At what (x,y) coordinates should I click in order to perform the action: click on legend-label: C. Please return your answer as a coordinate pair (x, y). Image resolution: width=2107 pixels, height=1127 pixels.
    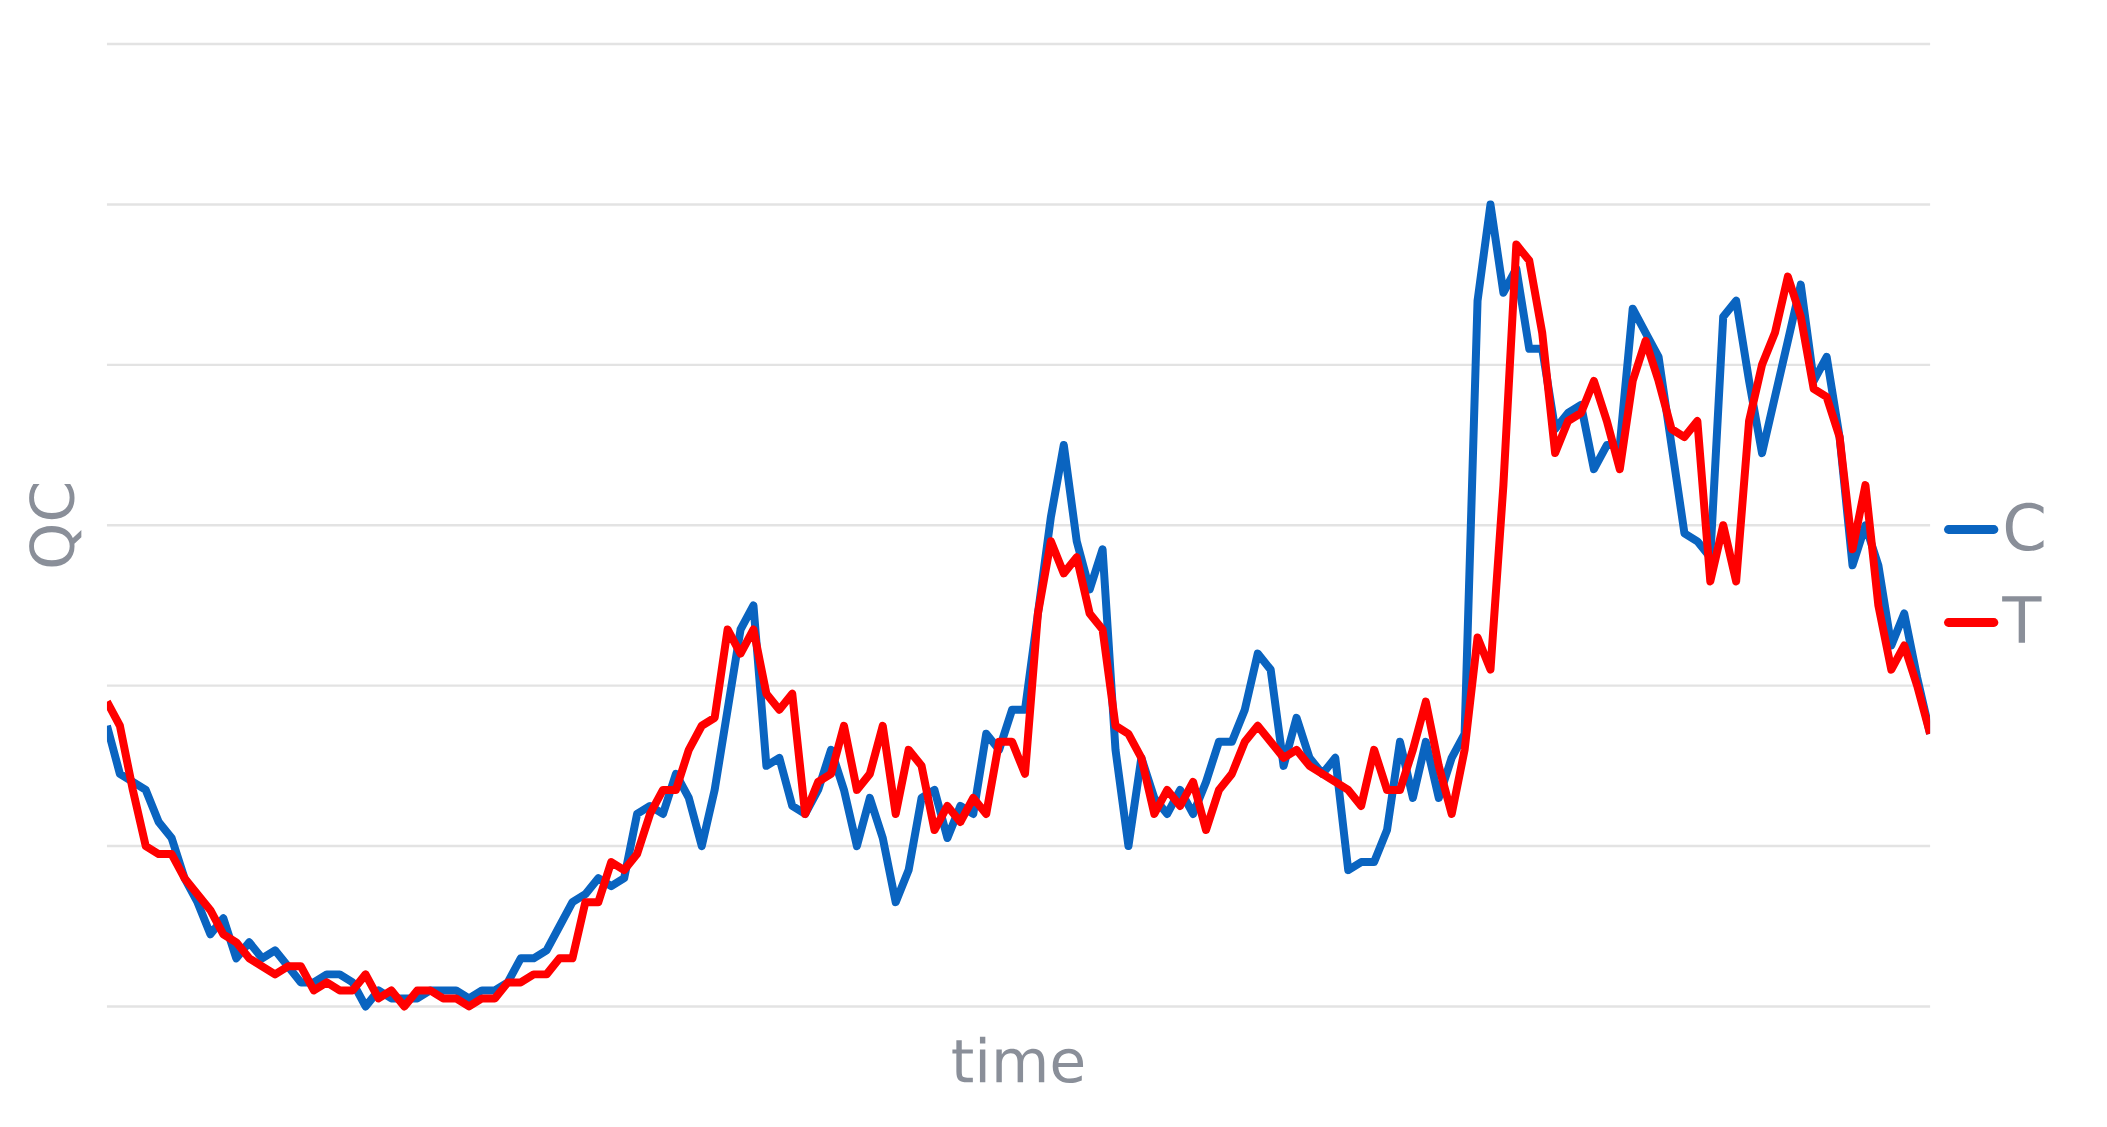
    Looking at the image, I should click on (2024, 526).